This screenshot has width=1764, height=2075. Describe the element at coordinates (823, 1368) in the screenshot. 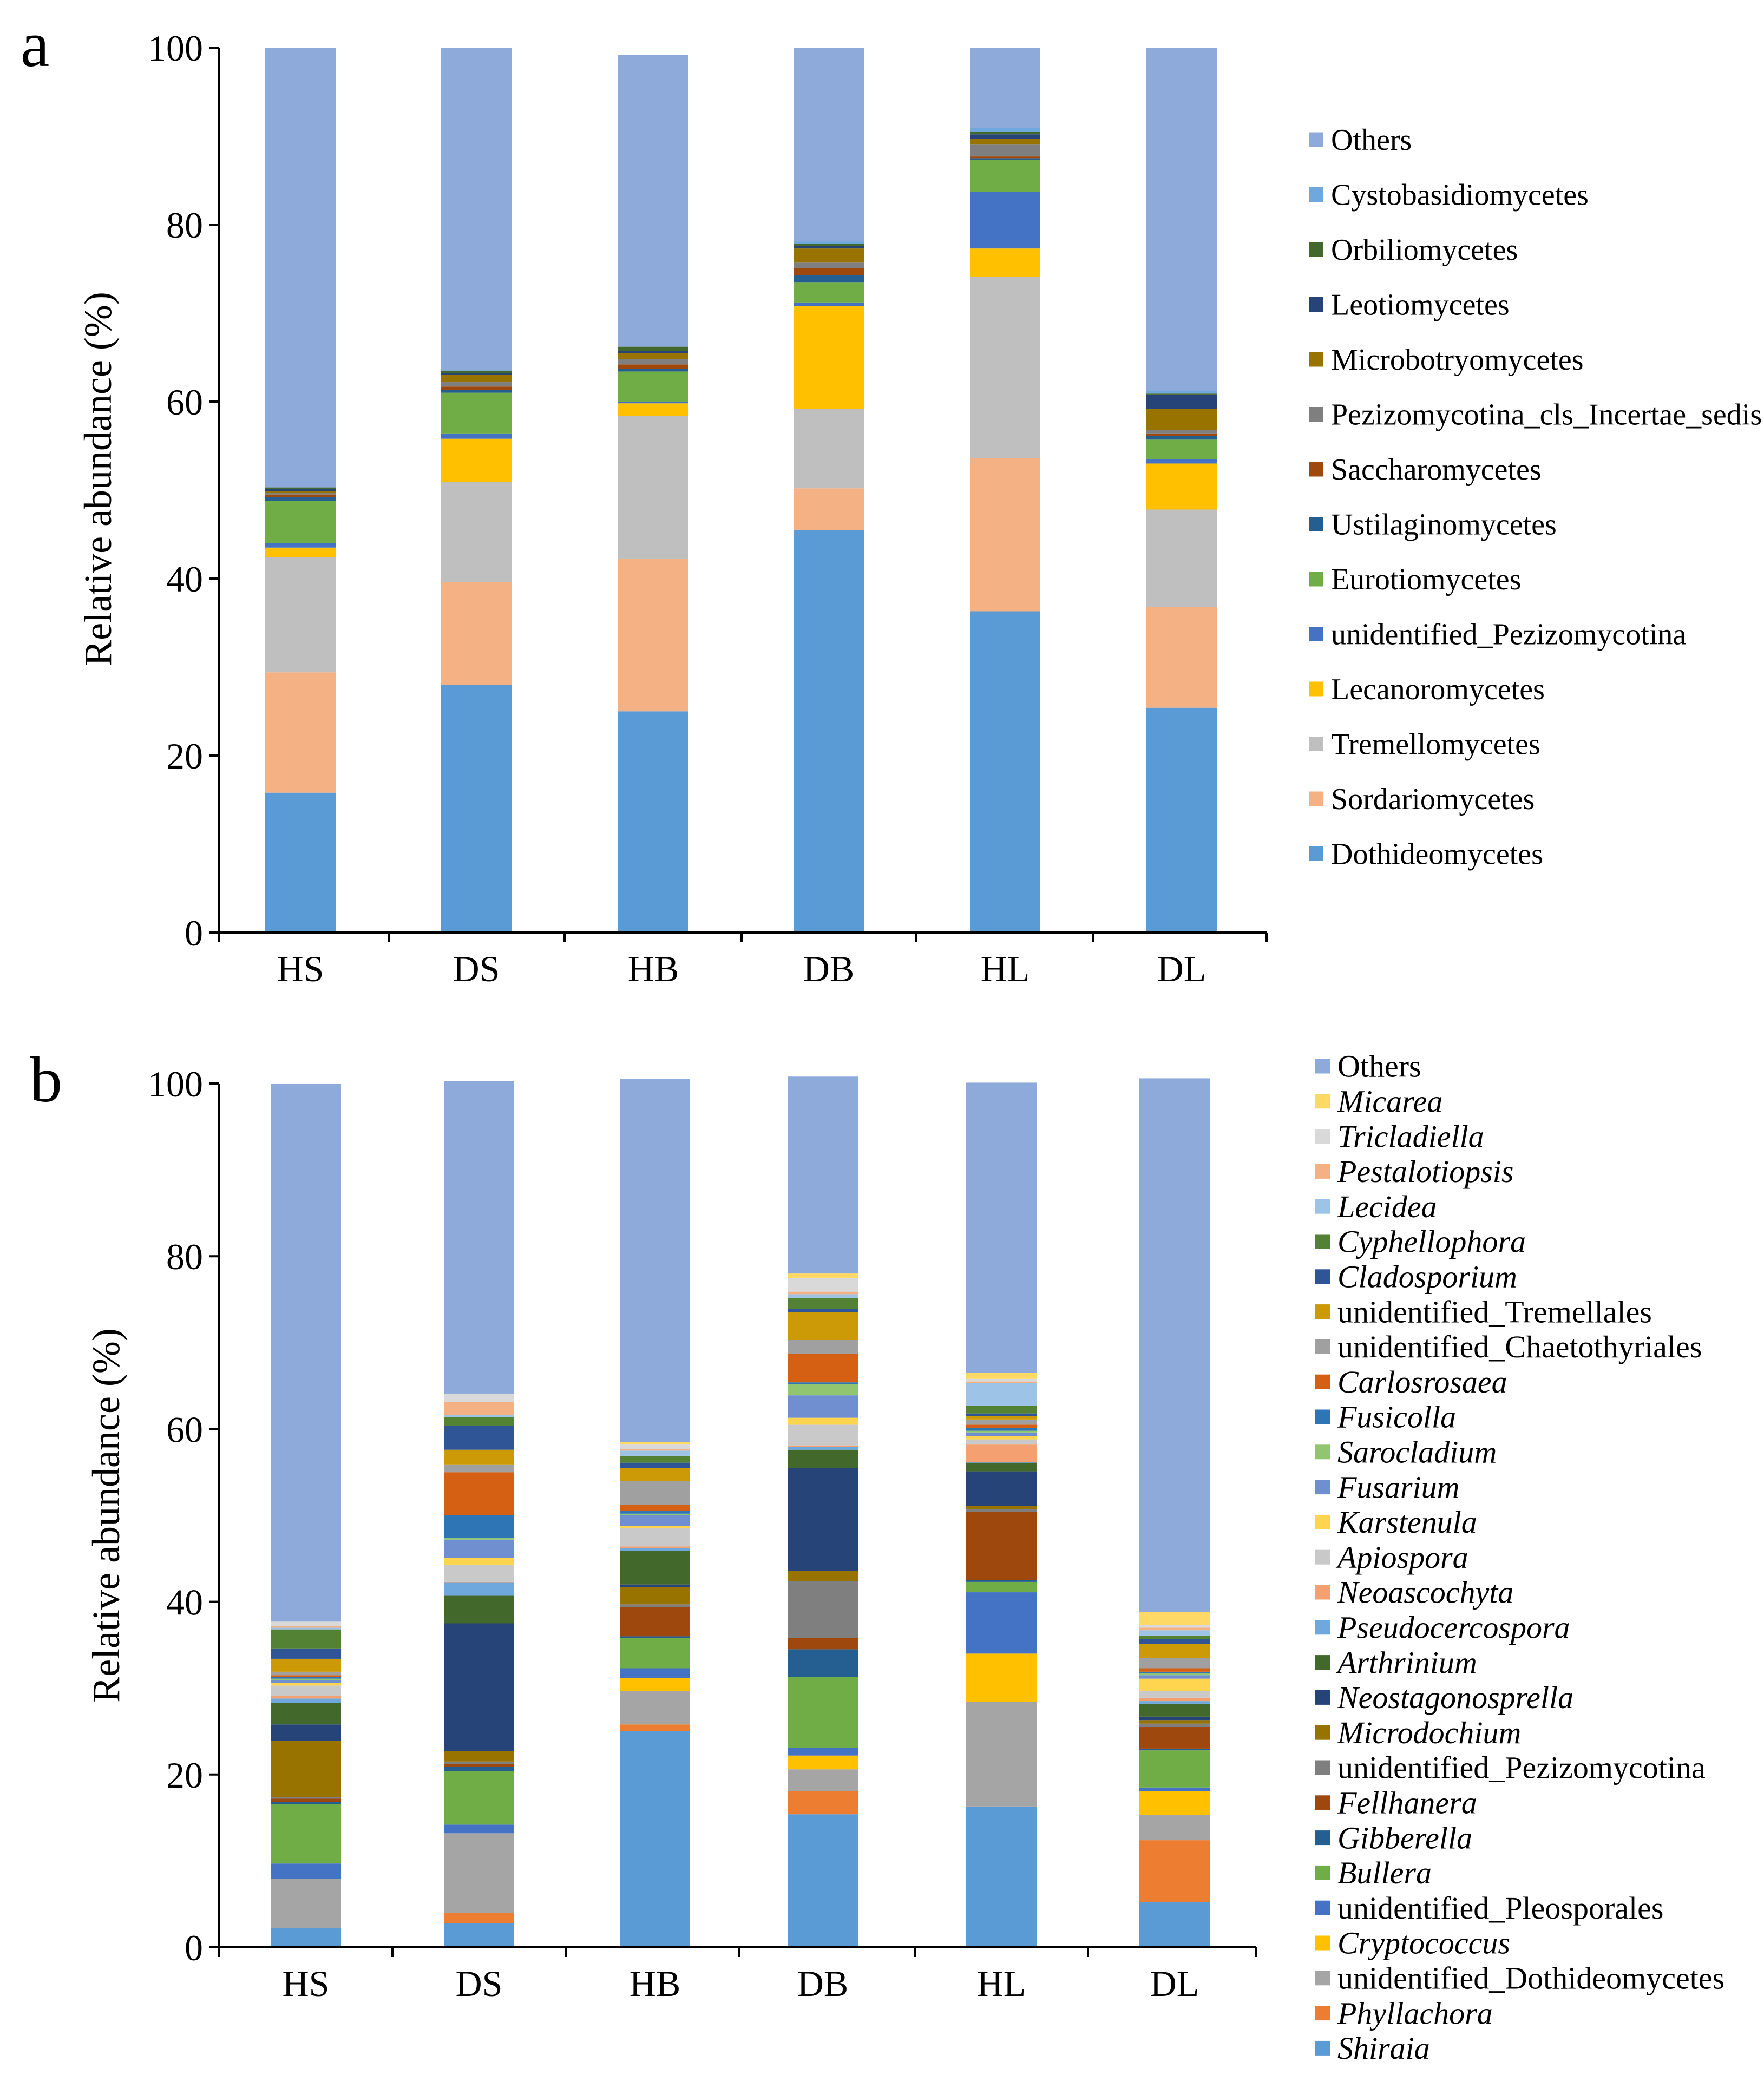

I see `bar-b-db-carlosrosaea` at that location.